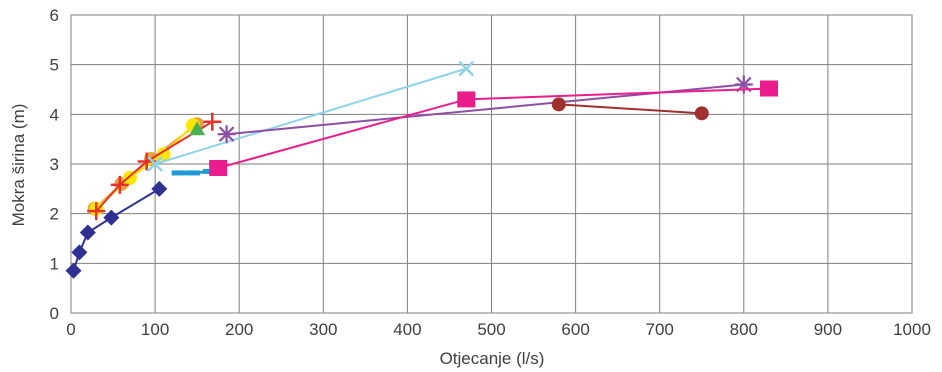 The width and height of the screenshot is (942, 372). What do you see at coordinates (828, 329) in the screenshot?
I see `x-tick-label: 900` at bounding box center [828, 329].